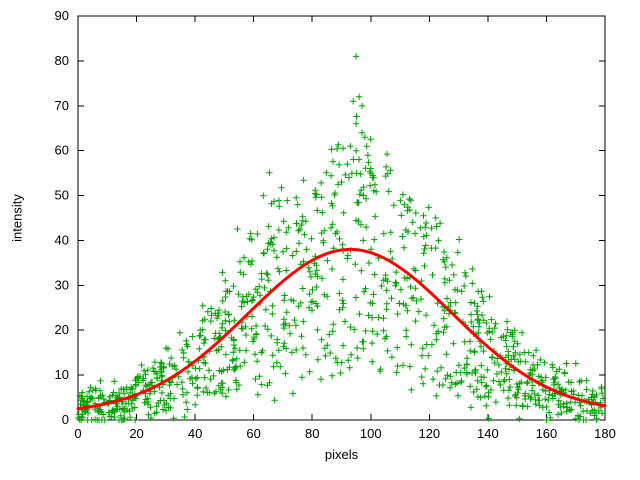 This screenshot has height=480, width=640. What do you see at coordinates (62, 195) in the screenshot?
I see `y-tick-label: 50` at bounding box center [62, 195].